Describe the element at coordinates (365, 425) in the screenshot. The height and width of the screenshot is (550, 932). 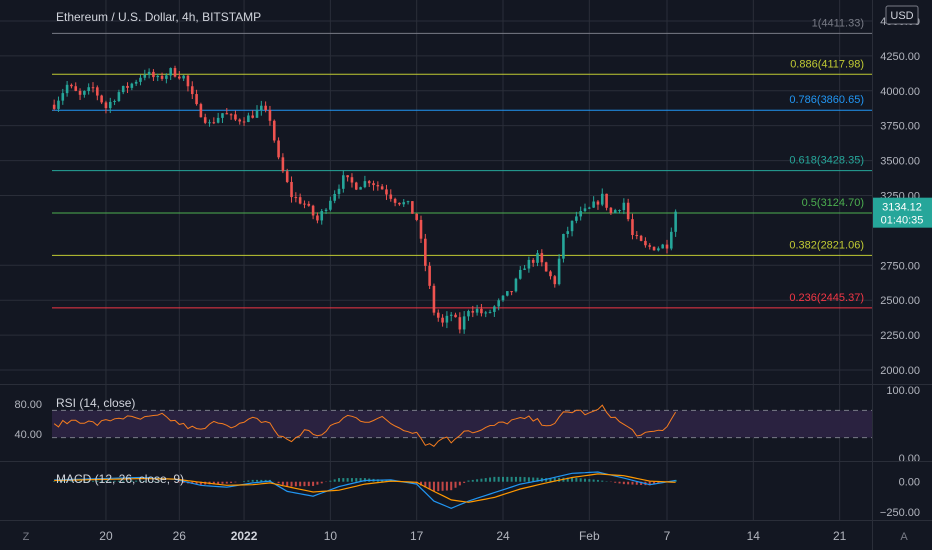
I see `rsi-line` at that location.